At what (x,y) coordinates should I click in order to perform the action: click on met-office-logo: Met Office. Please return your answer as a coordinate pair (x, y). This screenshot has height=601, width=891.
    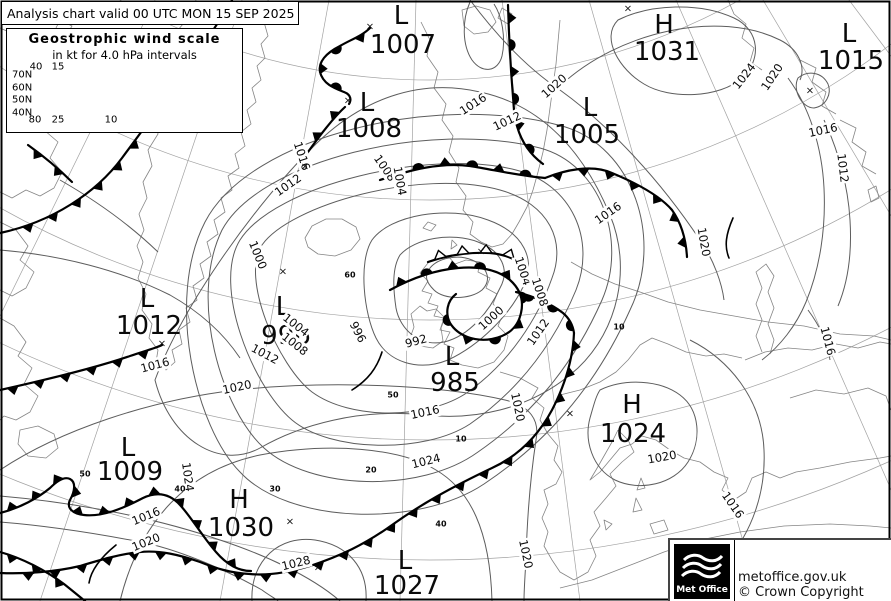
    Looking at the image, I should click on (702, 571).